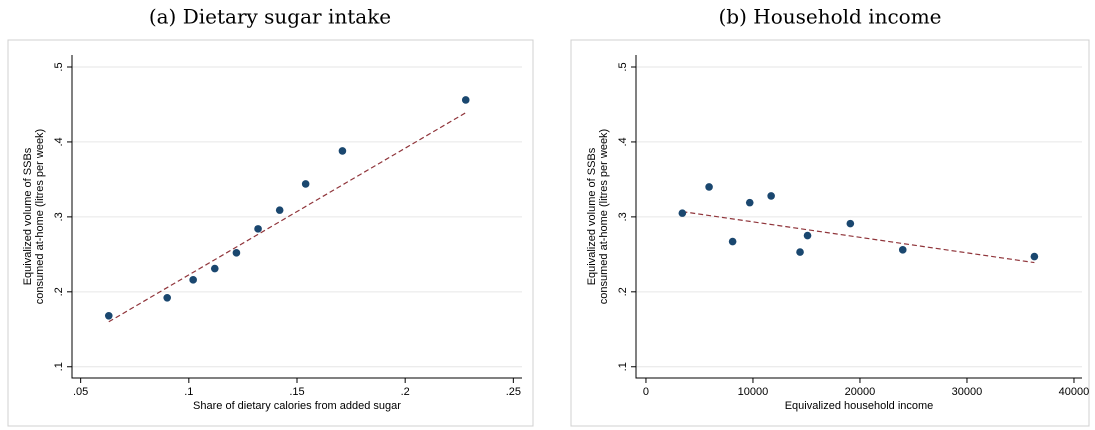  I want to click on x-tick-label: 10000, so click(753, 392).